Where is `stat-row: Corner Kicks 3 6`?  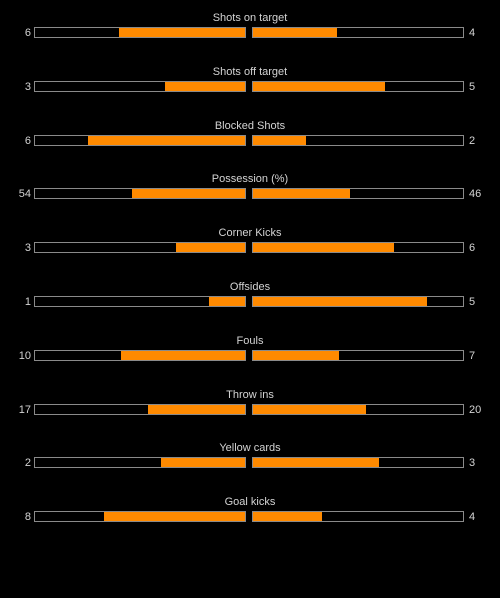 stat-row: Corner Kicks 3 6 is located at coordinates (250, 252).